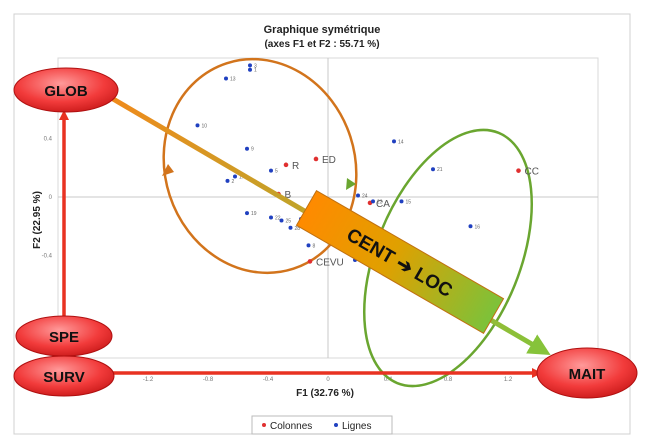  What do you see at coordinates (478, 227) in the screenshot?
I see `row-label-16: 16` at bounding box center [478, 227].